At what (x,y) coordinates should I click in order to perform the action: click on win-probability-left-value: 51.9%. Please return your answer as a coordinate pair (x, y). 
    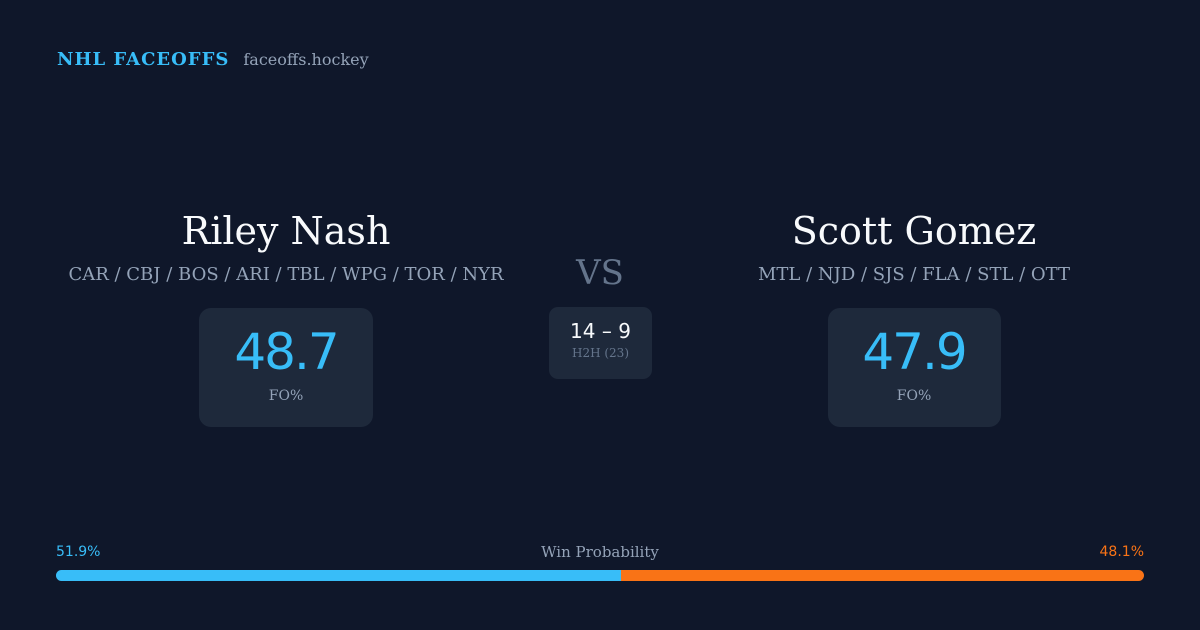
    Looking at the image, I should click on (78, 552).